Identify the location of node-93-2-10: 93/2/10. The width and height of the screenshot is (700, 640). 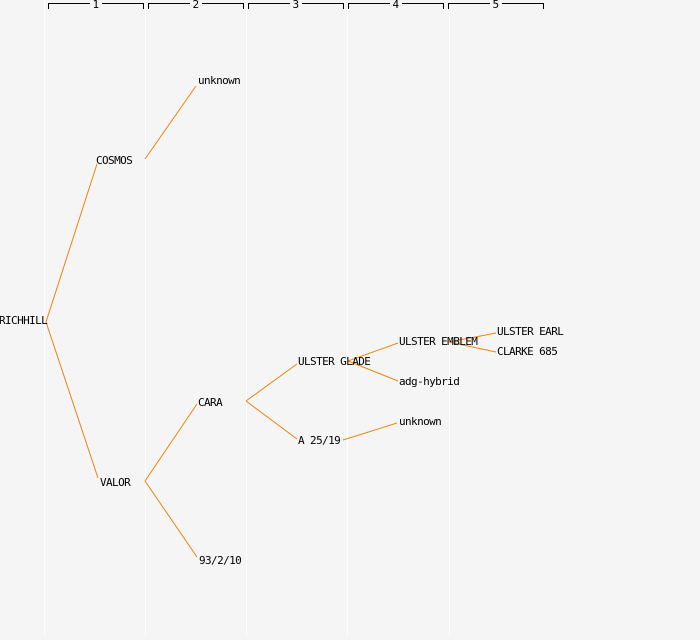
(220, 560).